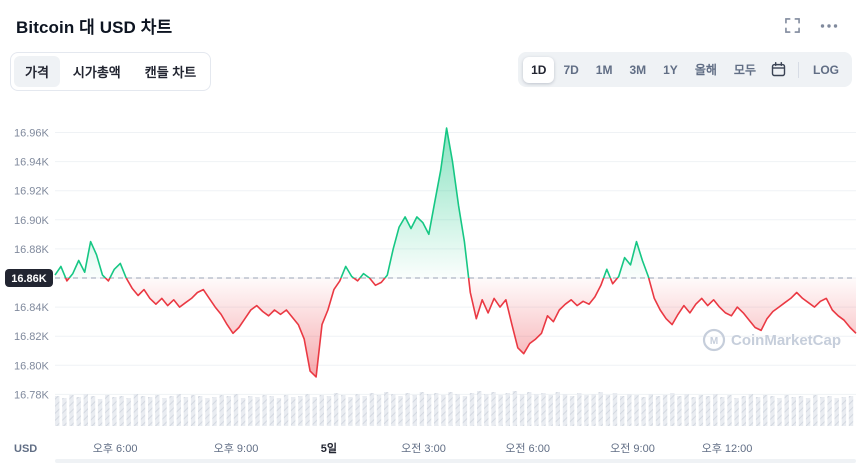  I want to click on range-3m: 3M, so click(637, 70).